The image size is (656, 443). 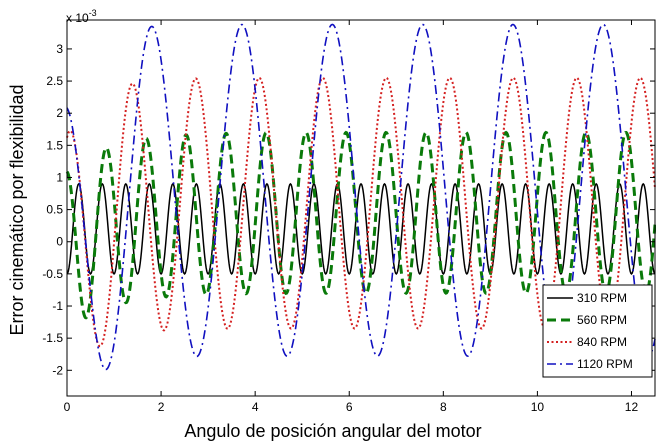 What do you see at coordinates (52, 274) in the screenshot?
I see `y-tick-label: -0.5` at bounding box center [52, 274].